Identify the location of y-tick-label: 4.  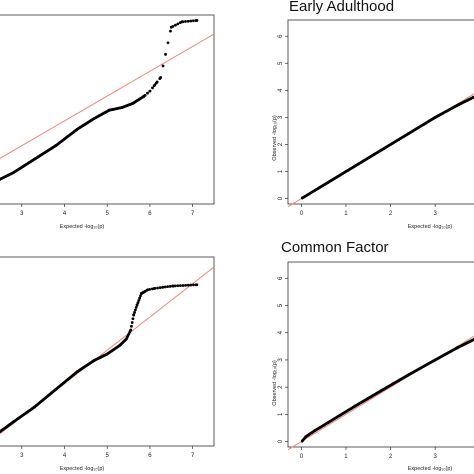
(281, 332).